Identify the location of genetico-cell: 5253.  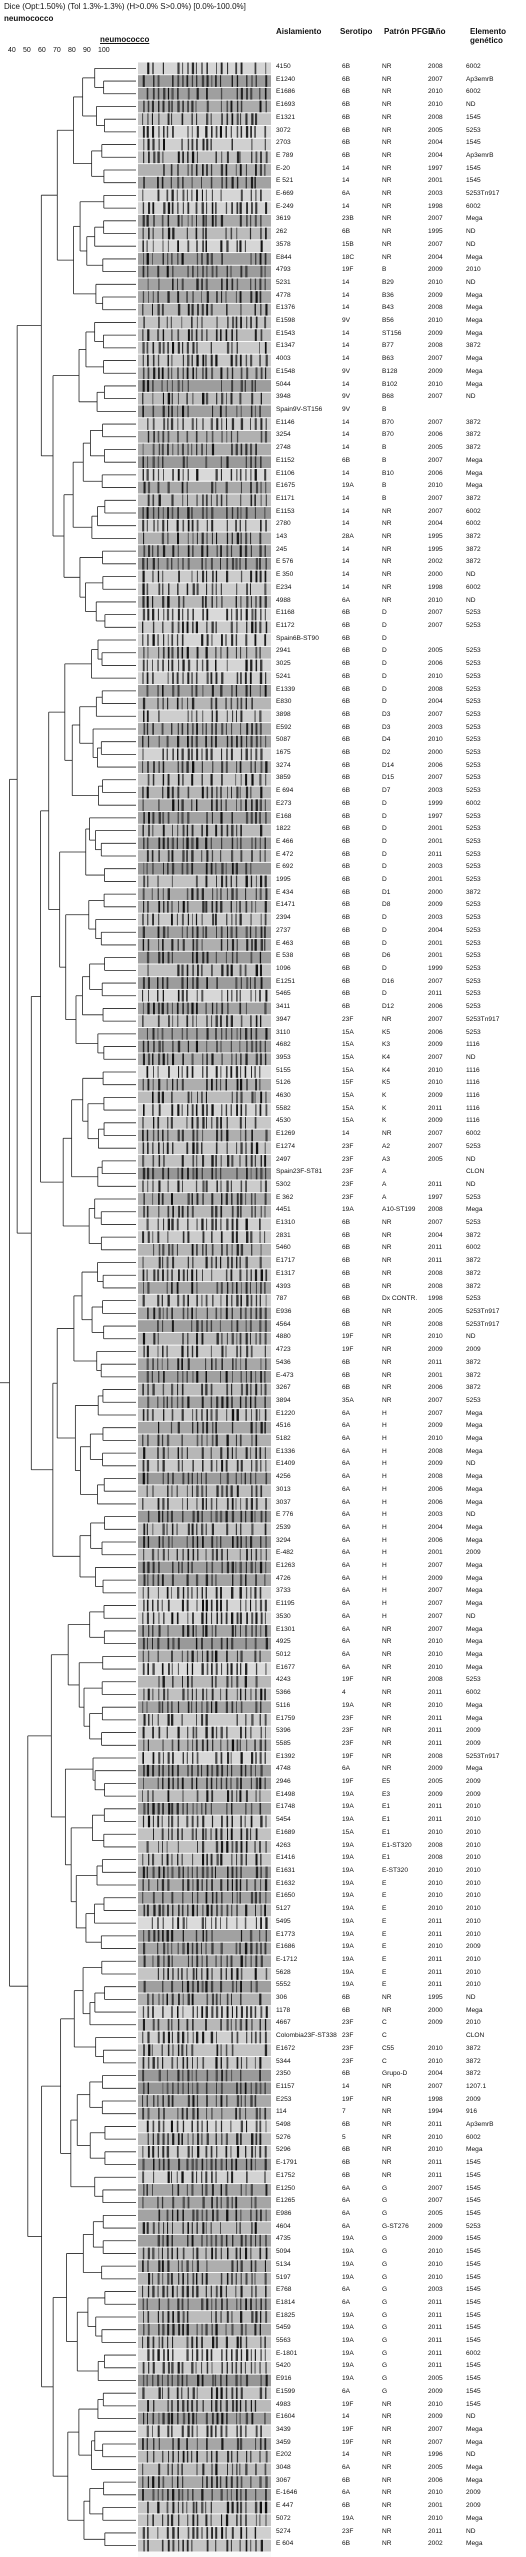
(473, 880).